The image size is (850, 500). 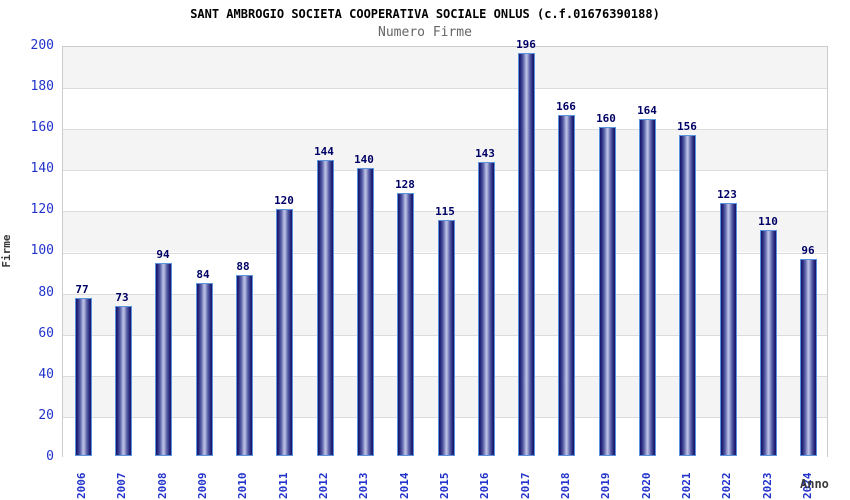 I want to click on y-tick-label: 140, so click(x=42, y=168).